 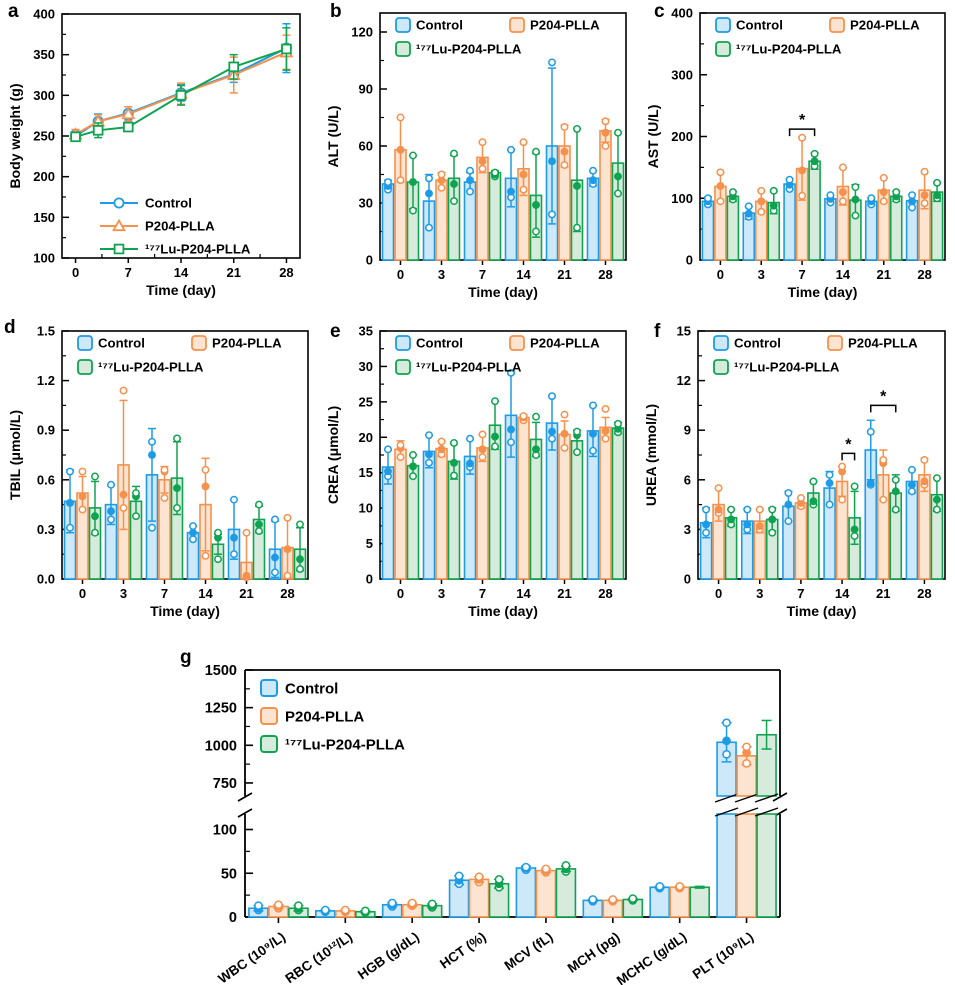 I want to click on svg-text: 400, so click(x=44, y=14).